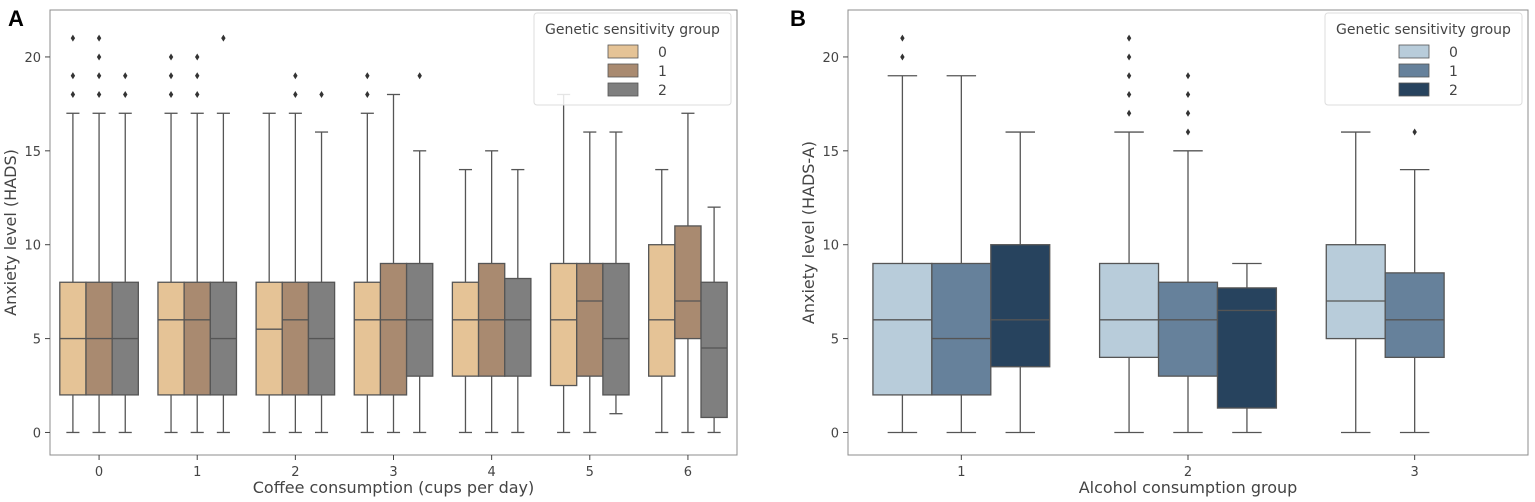 This screenshot has width=1535, height=502. What do you see at coordinates (688, 472) in the screenshot?
I see `x-tick-label: 6` at bounding box center [688, 472].